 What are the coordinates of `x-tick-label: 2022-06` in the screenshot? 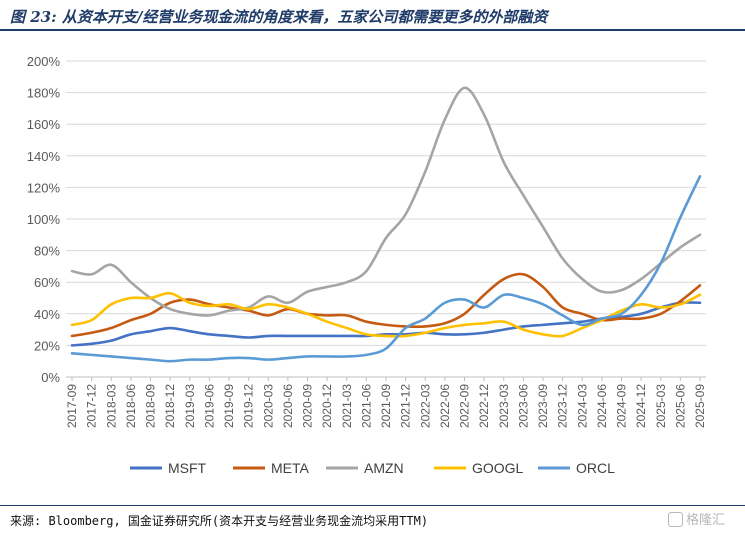 It's located at (445, 406).